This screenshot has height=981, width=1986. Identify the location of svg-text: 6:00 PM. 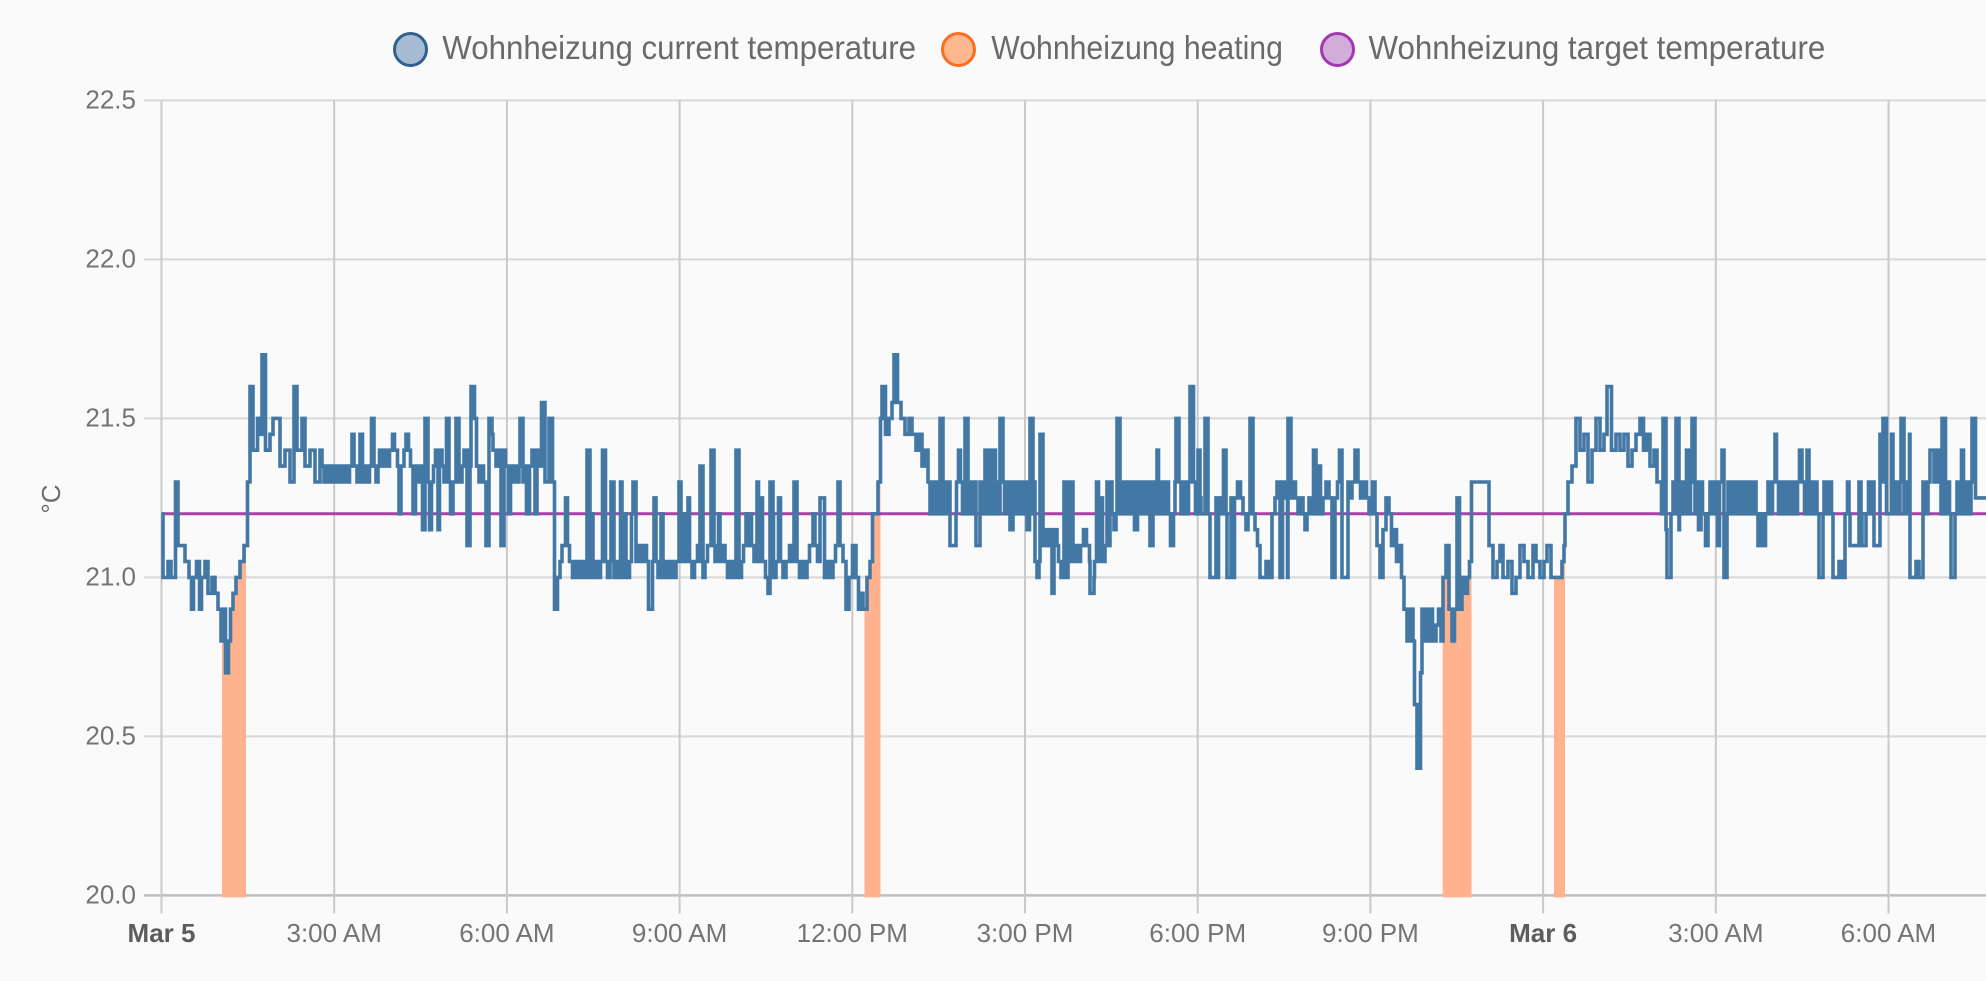
(1197, 933).